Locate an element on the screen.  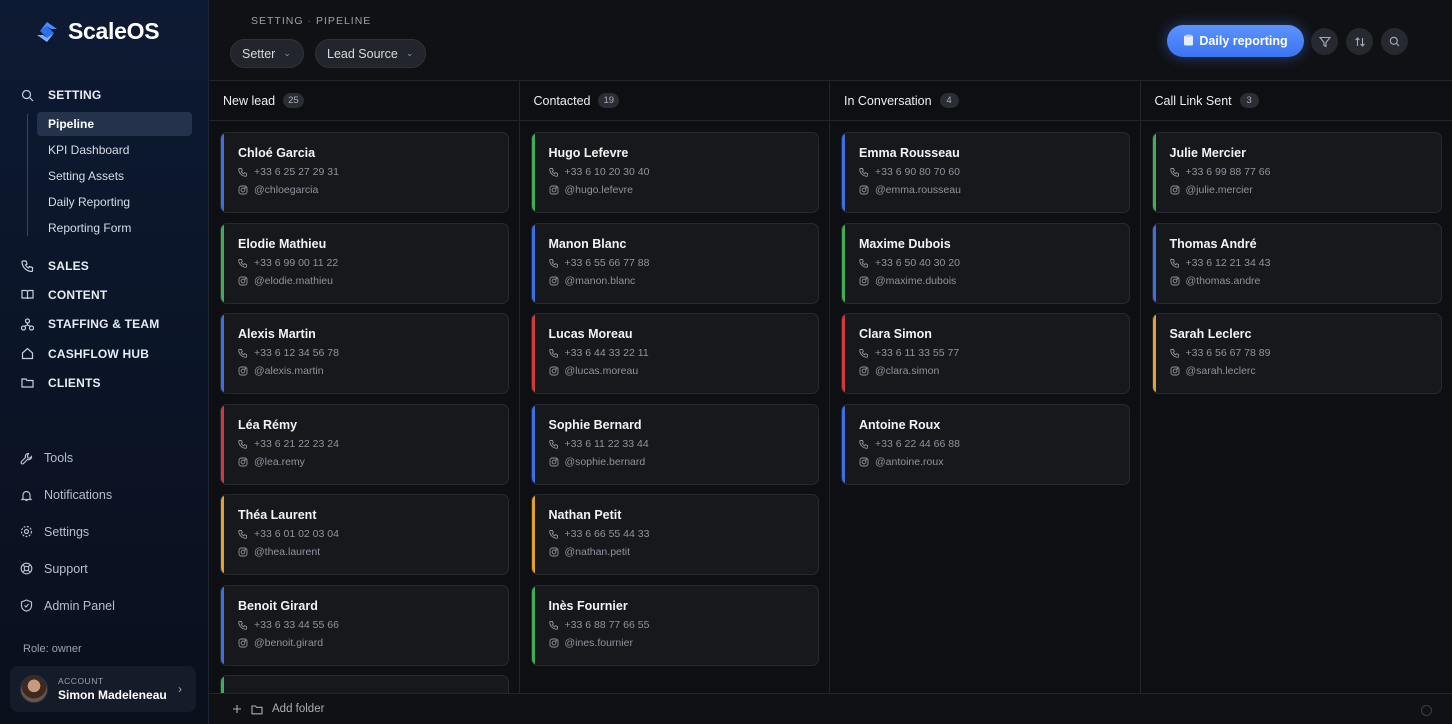
lead-phone-row: +33 6 11 22 33 44 is located at coordinates (683, 444).